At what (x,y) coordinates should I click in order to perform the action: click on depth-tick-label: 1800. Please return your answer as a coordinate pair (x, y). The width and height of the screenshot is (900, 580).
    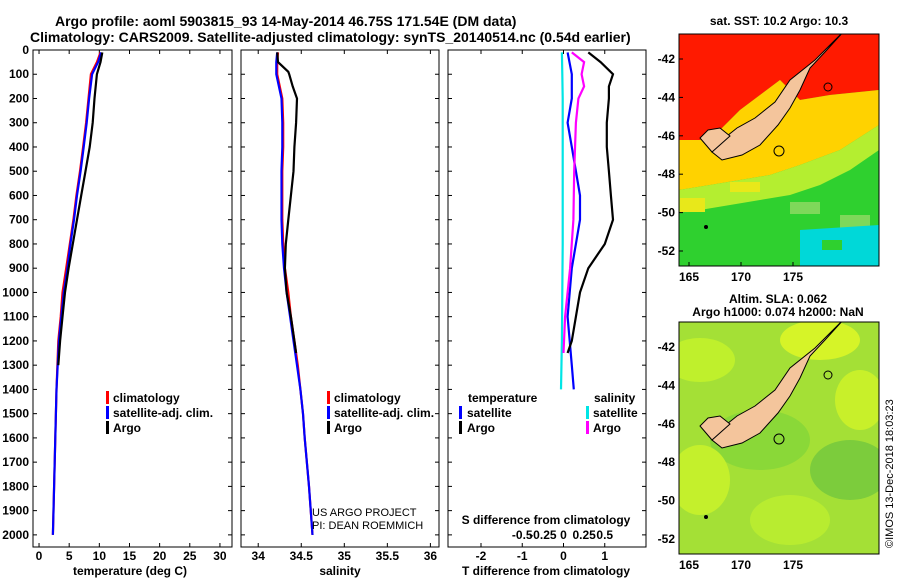
    Looking at the image, I should click on (15, 486).